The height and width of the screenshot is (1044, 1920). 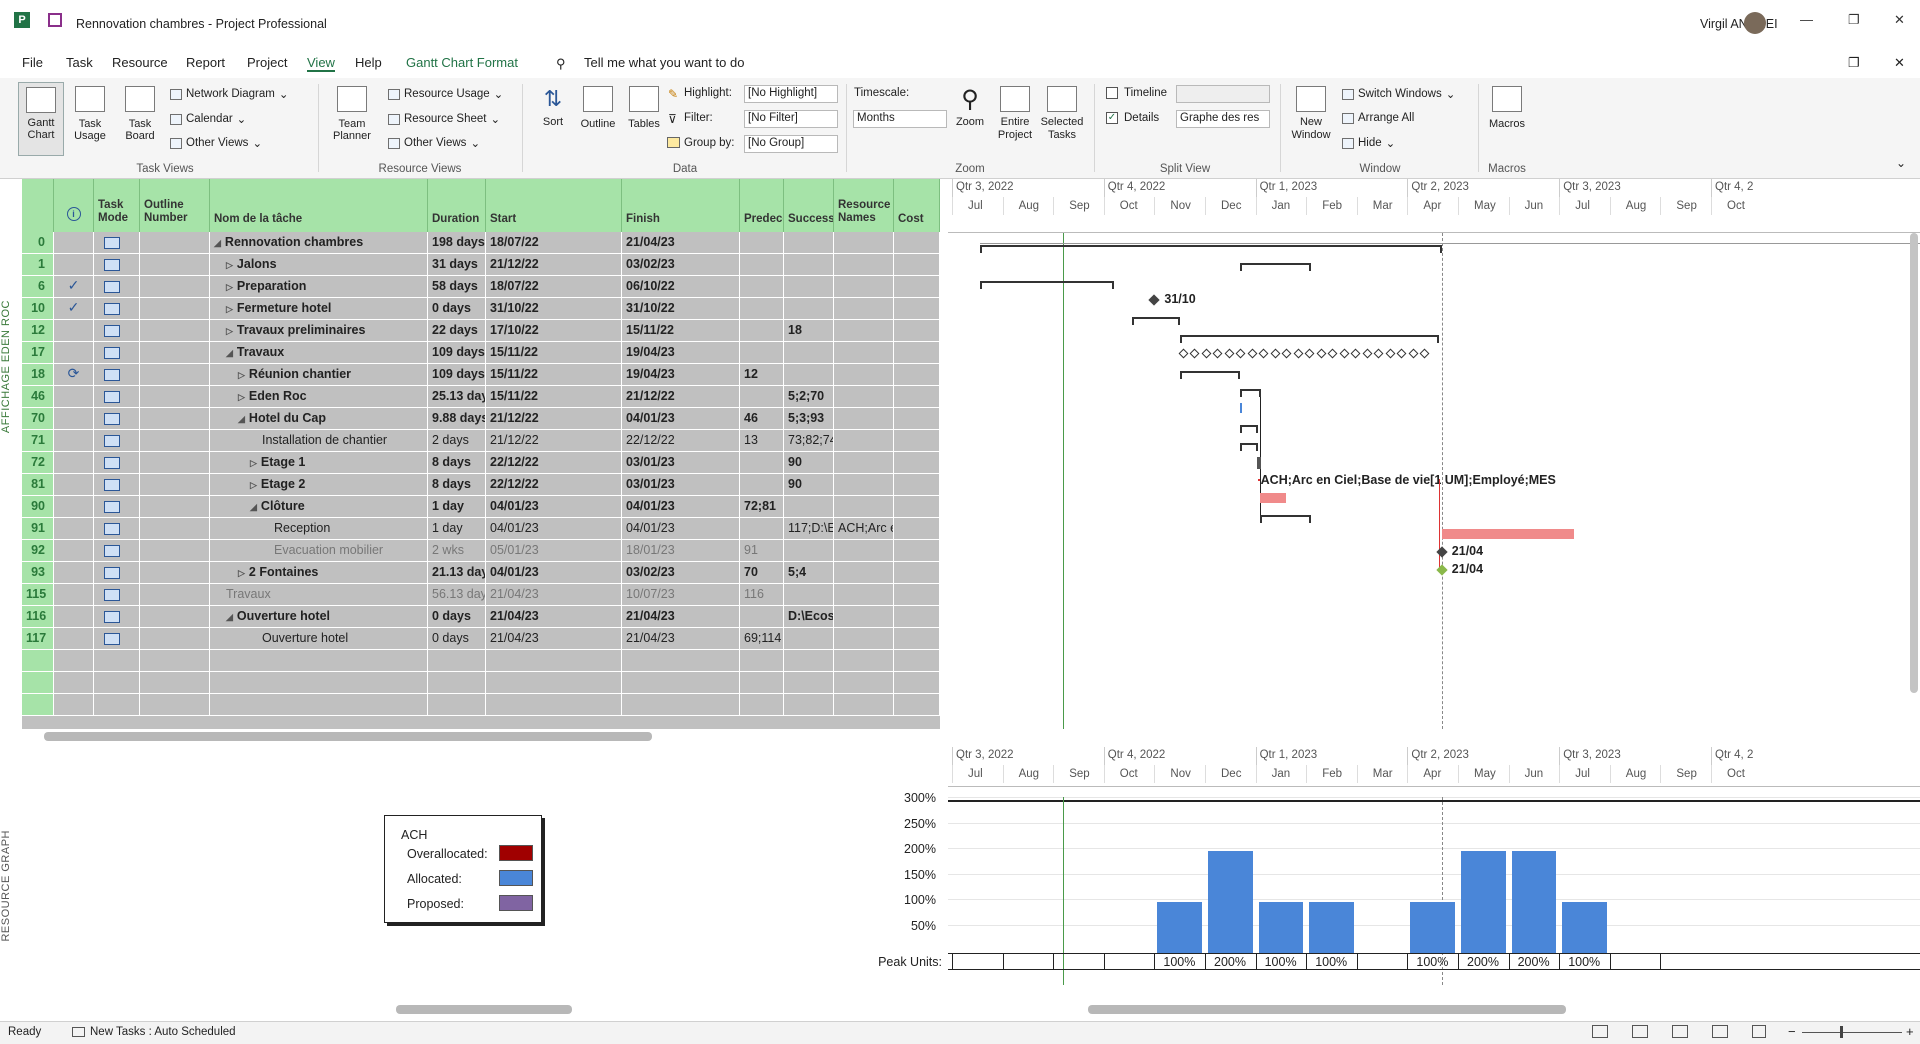 What do you see at coordinates (117, 205) in the screenshot?
I see `col-header-task-mode: Task Mode` at bounding box center [117, 205].